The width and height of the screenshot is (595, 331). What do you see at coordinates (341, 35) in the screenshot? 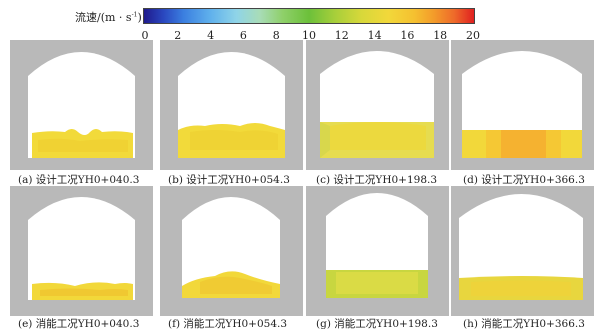
I see `colorbar-tick-label: 12` at bounding box center [341, 35].